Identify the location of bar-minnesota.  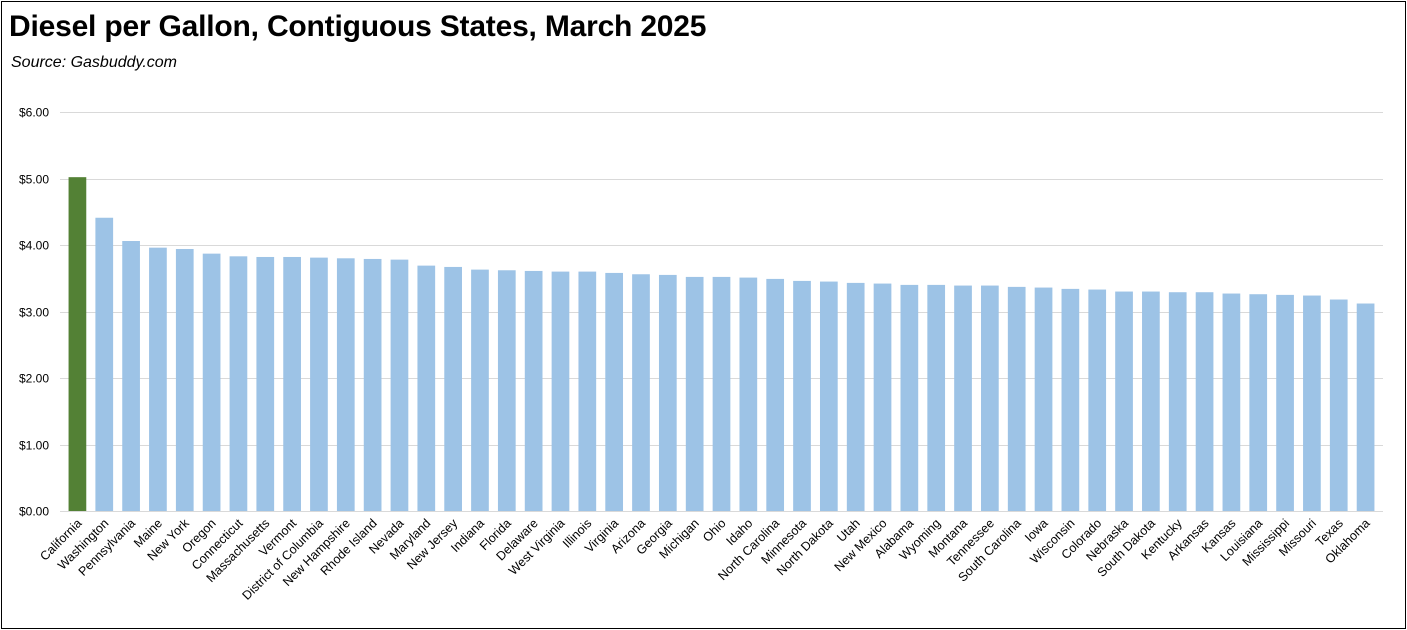
(802, 395).